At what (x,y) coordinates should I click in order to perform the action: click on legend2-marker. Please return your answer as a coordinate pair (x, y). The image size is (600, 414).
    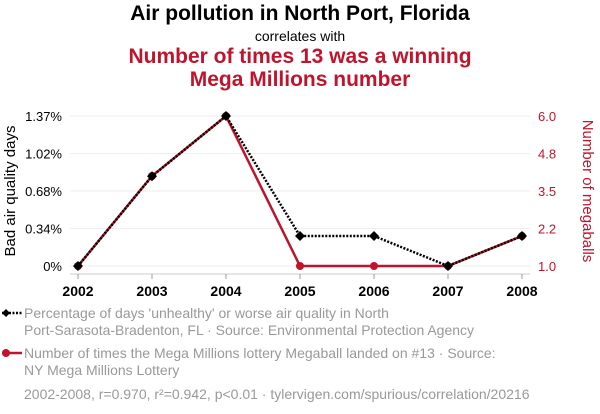
    Looking at the image, I should click on (6, 353).